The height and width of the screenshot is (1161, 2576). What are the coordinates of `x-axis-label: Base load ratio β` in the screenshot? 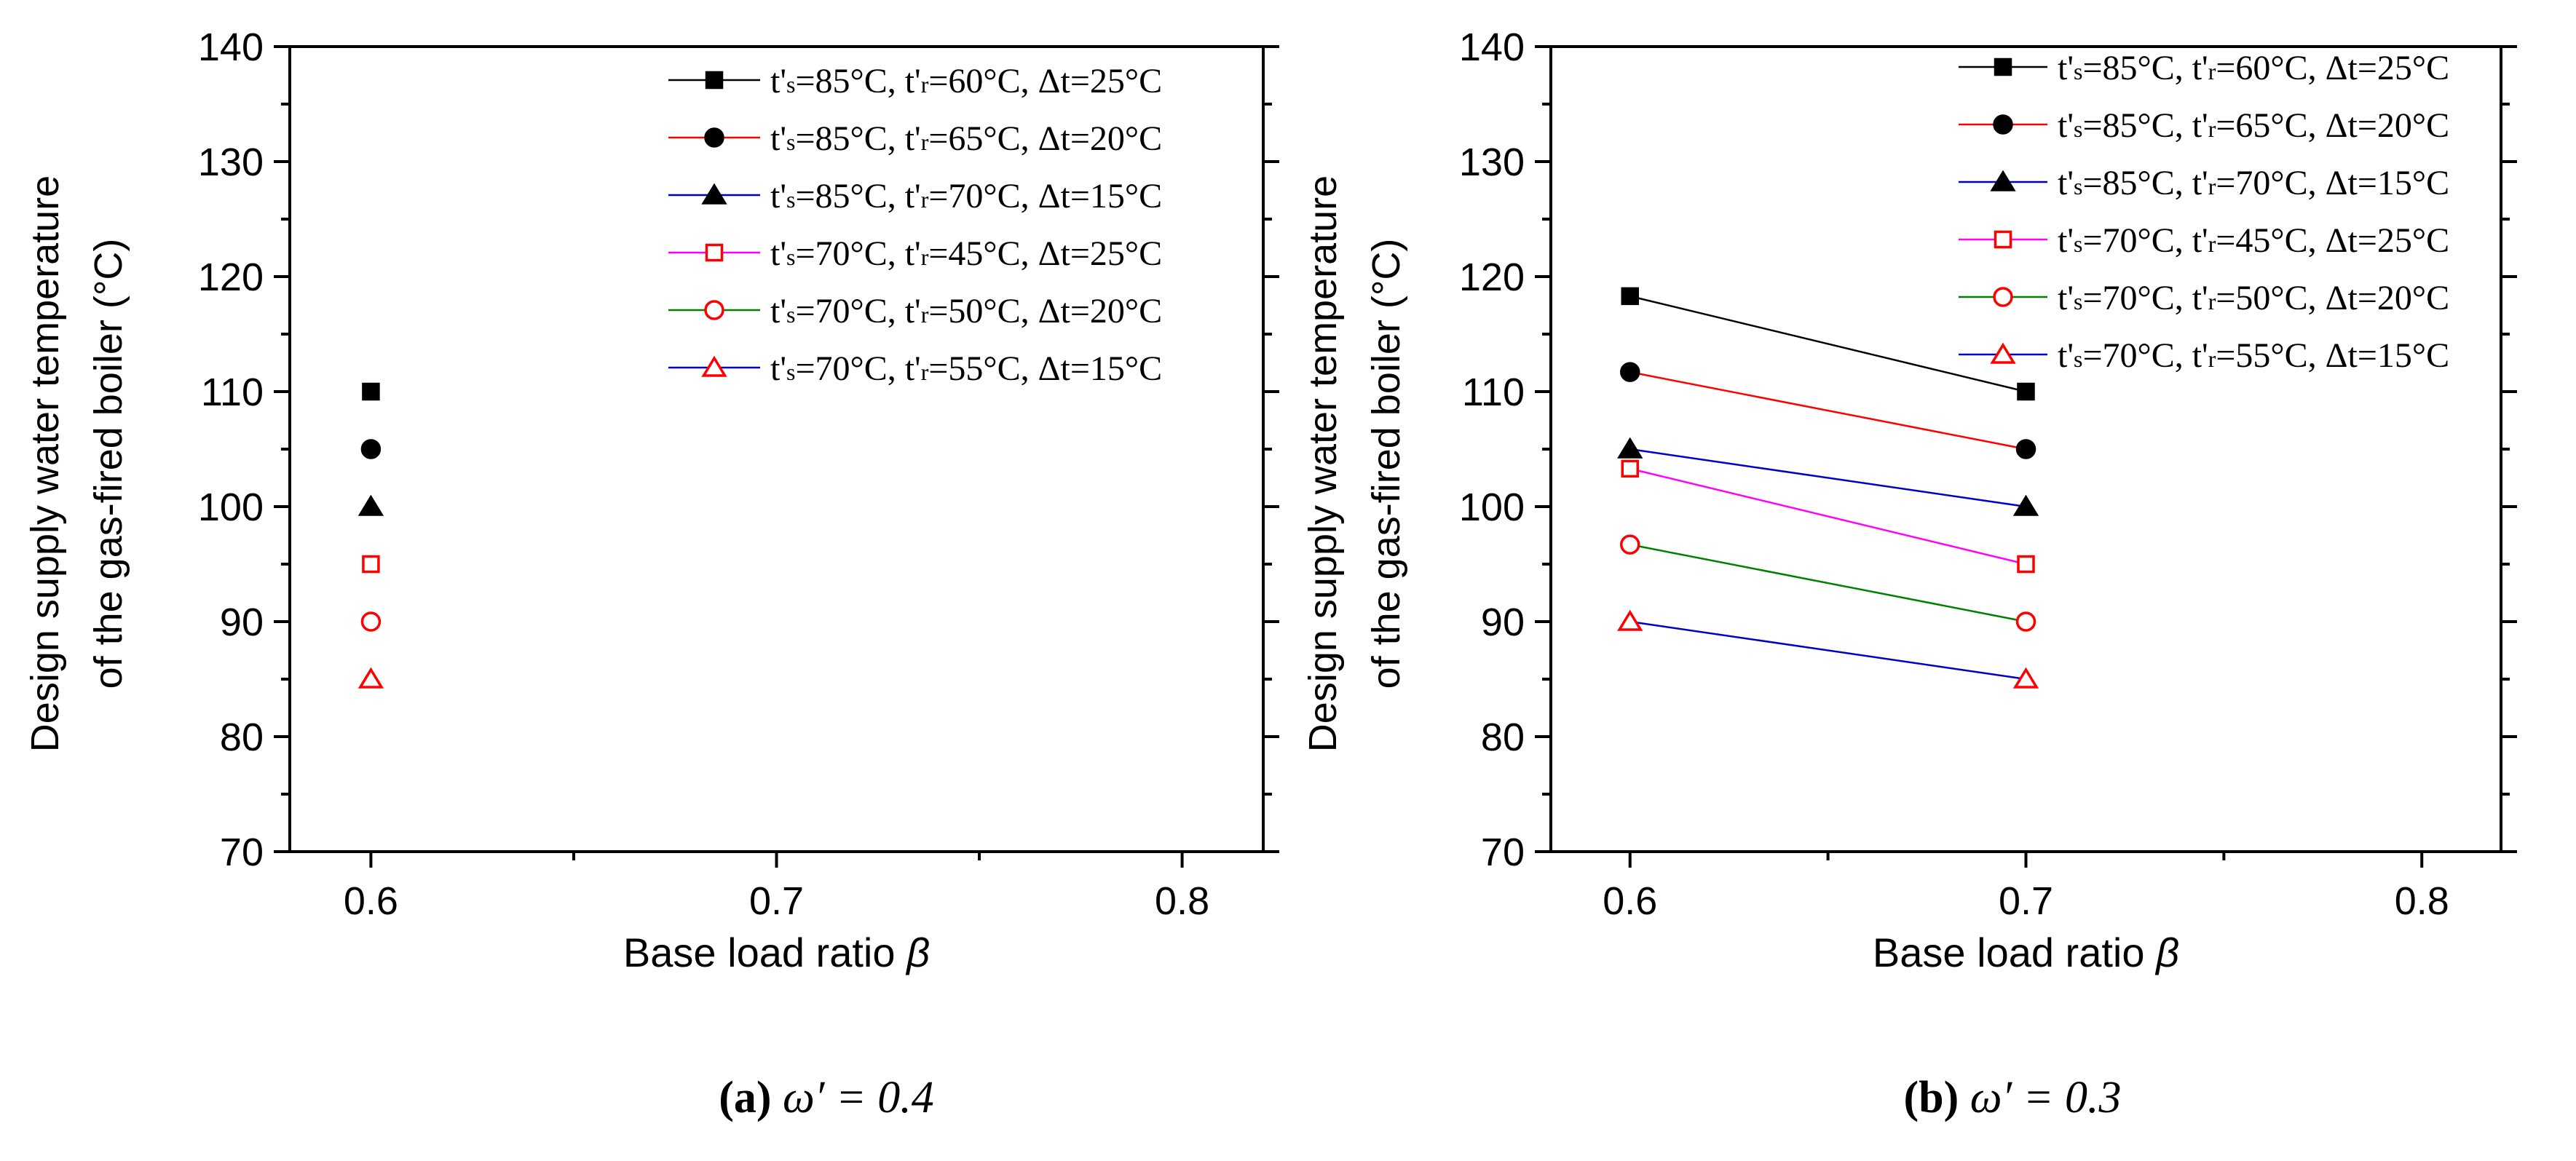 It's located at (777, 952).